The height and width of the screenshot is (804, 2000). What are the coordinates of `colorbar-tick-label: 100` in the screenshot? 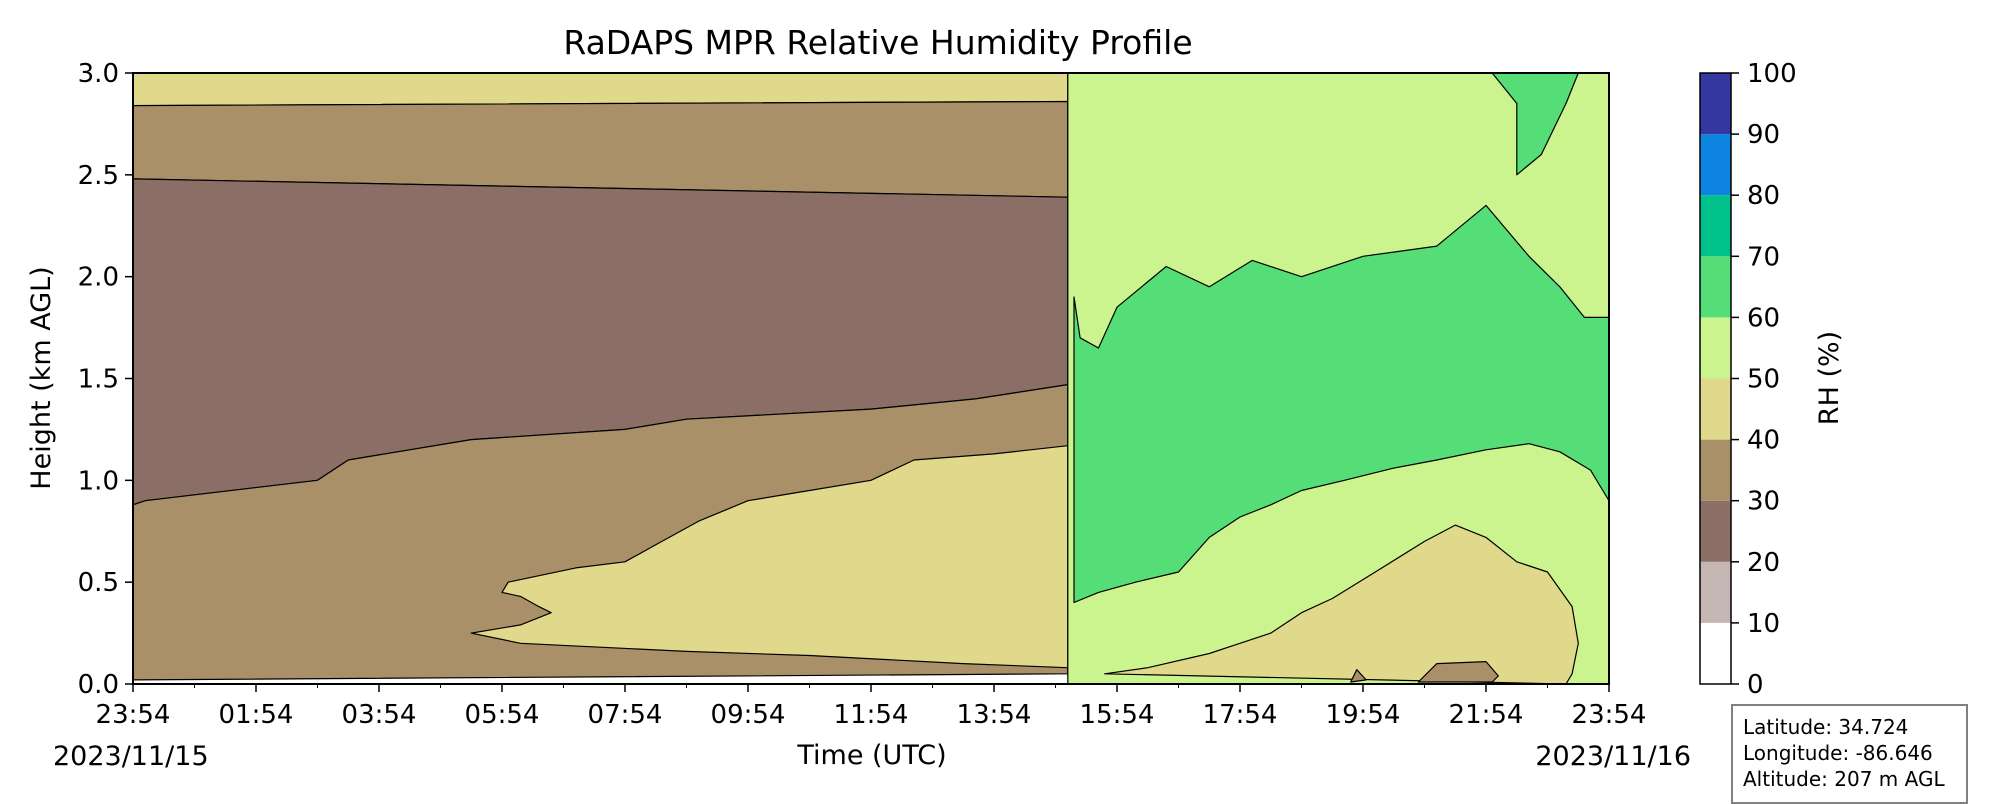 It's located at (1772, 74).